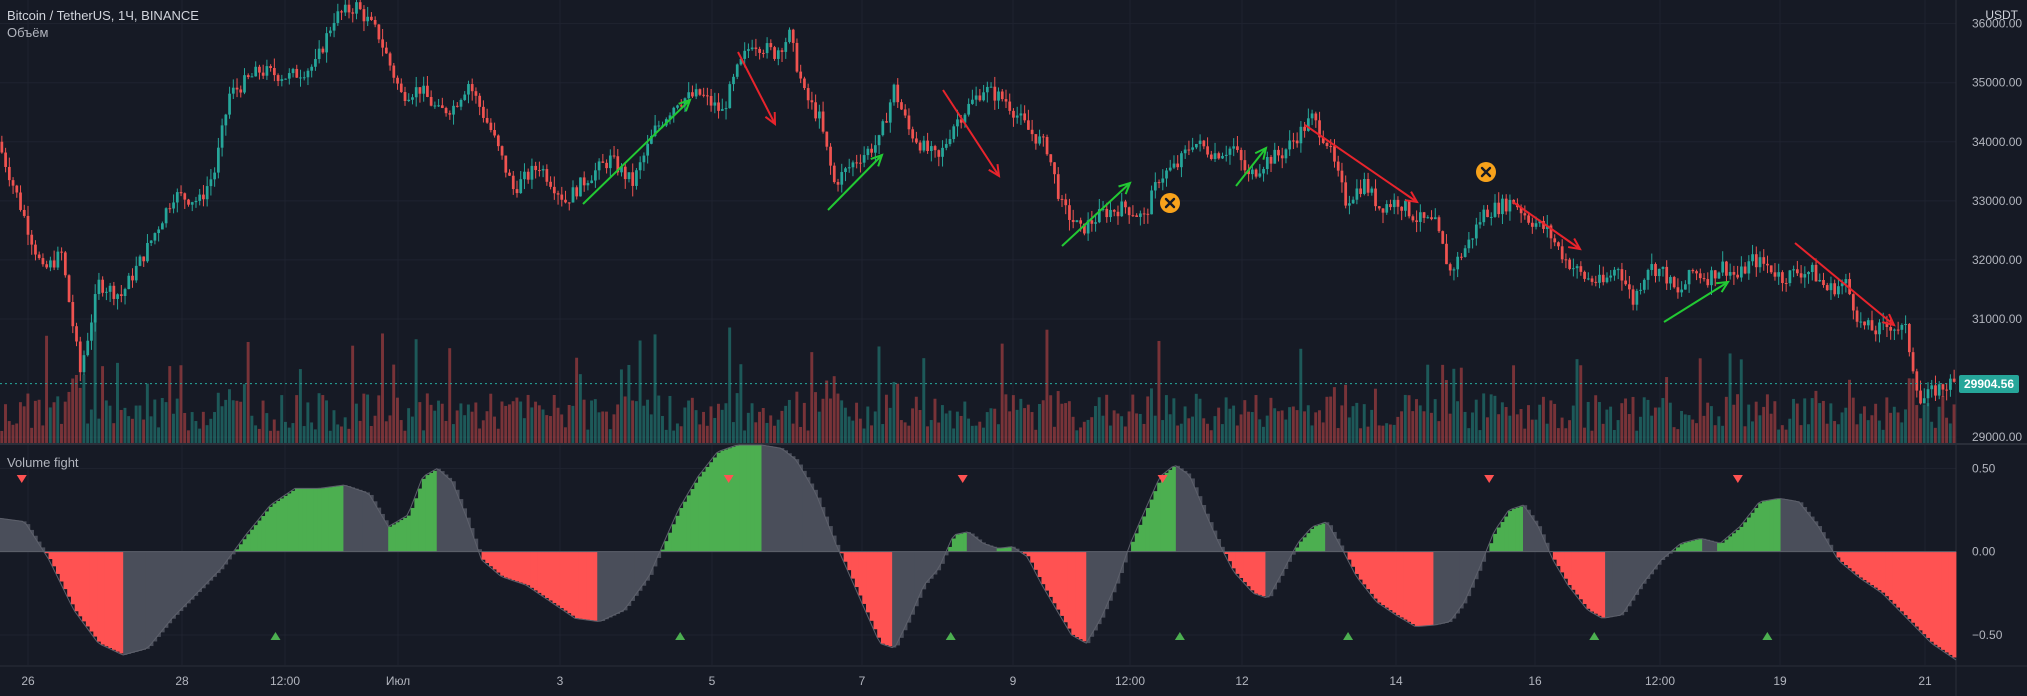 The width and height of the screenshot is (2027, 696). I want to click on volume-legend: Объём, so click(28, 32).